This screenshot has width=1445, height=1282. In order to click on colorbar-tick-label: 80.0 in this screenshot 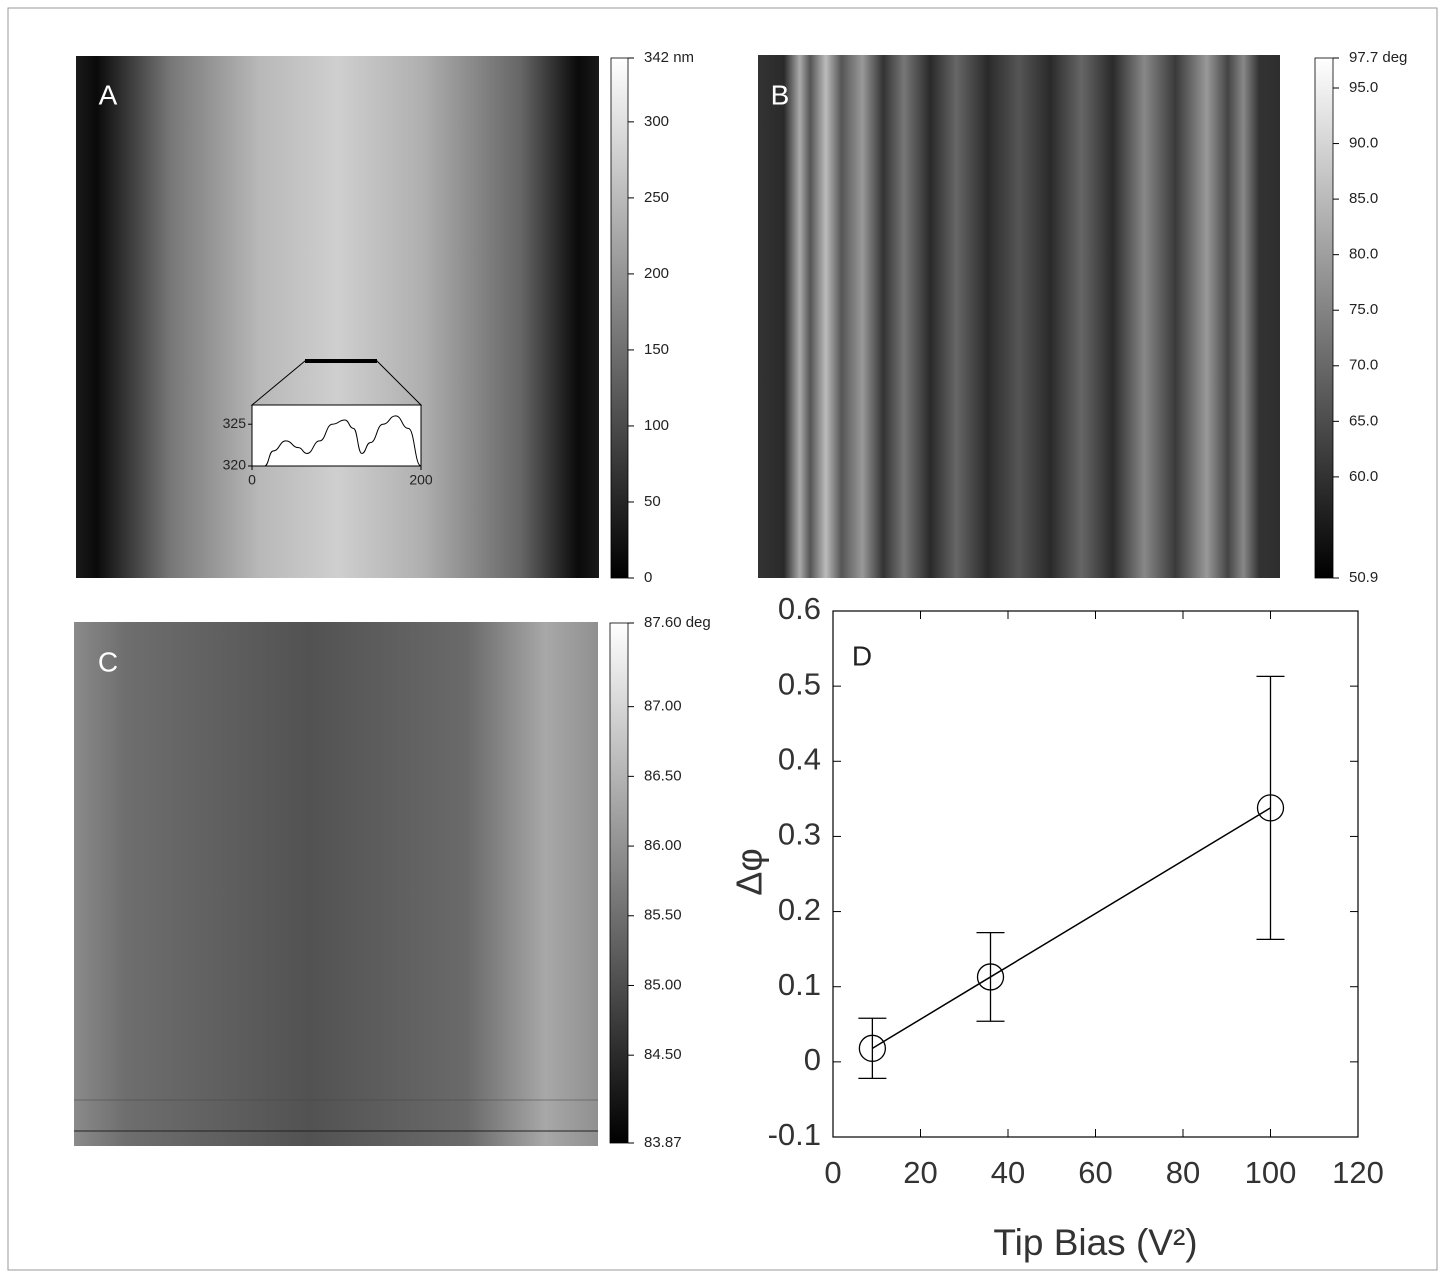, I will do `click(1363, 254)`.